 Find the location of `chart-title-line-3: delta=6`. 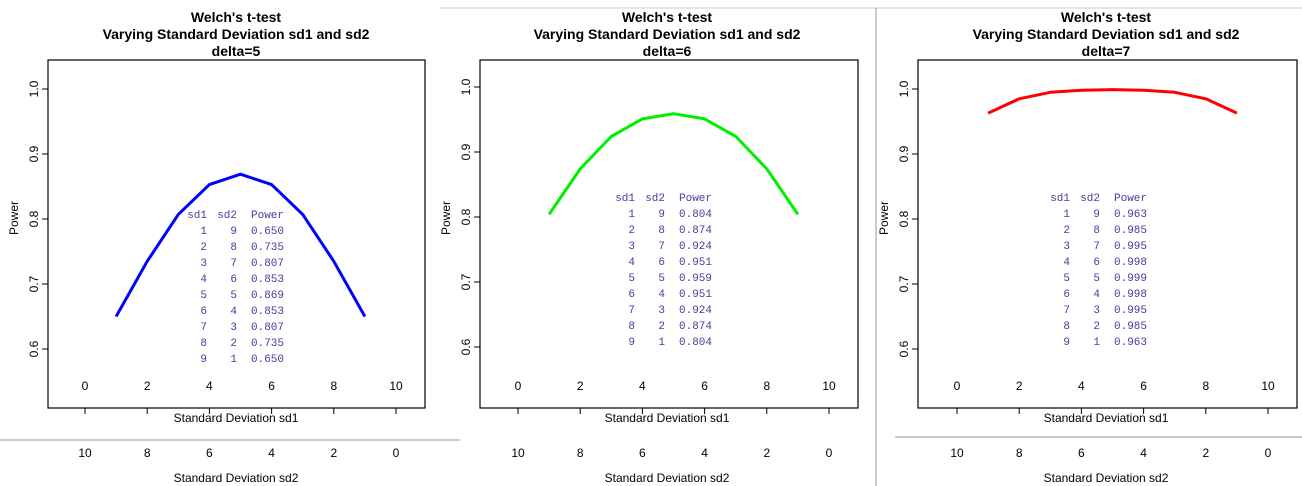

chart-title-line-3: delta=6 is located at coordinates (667, 51).